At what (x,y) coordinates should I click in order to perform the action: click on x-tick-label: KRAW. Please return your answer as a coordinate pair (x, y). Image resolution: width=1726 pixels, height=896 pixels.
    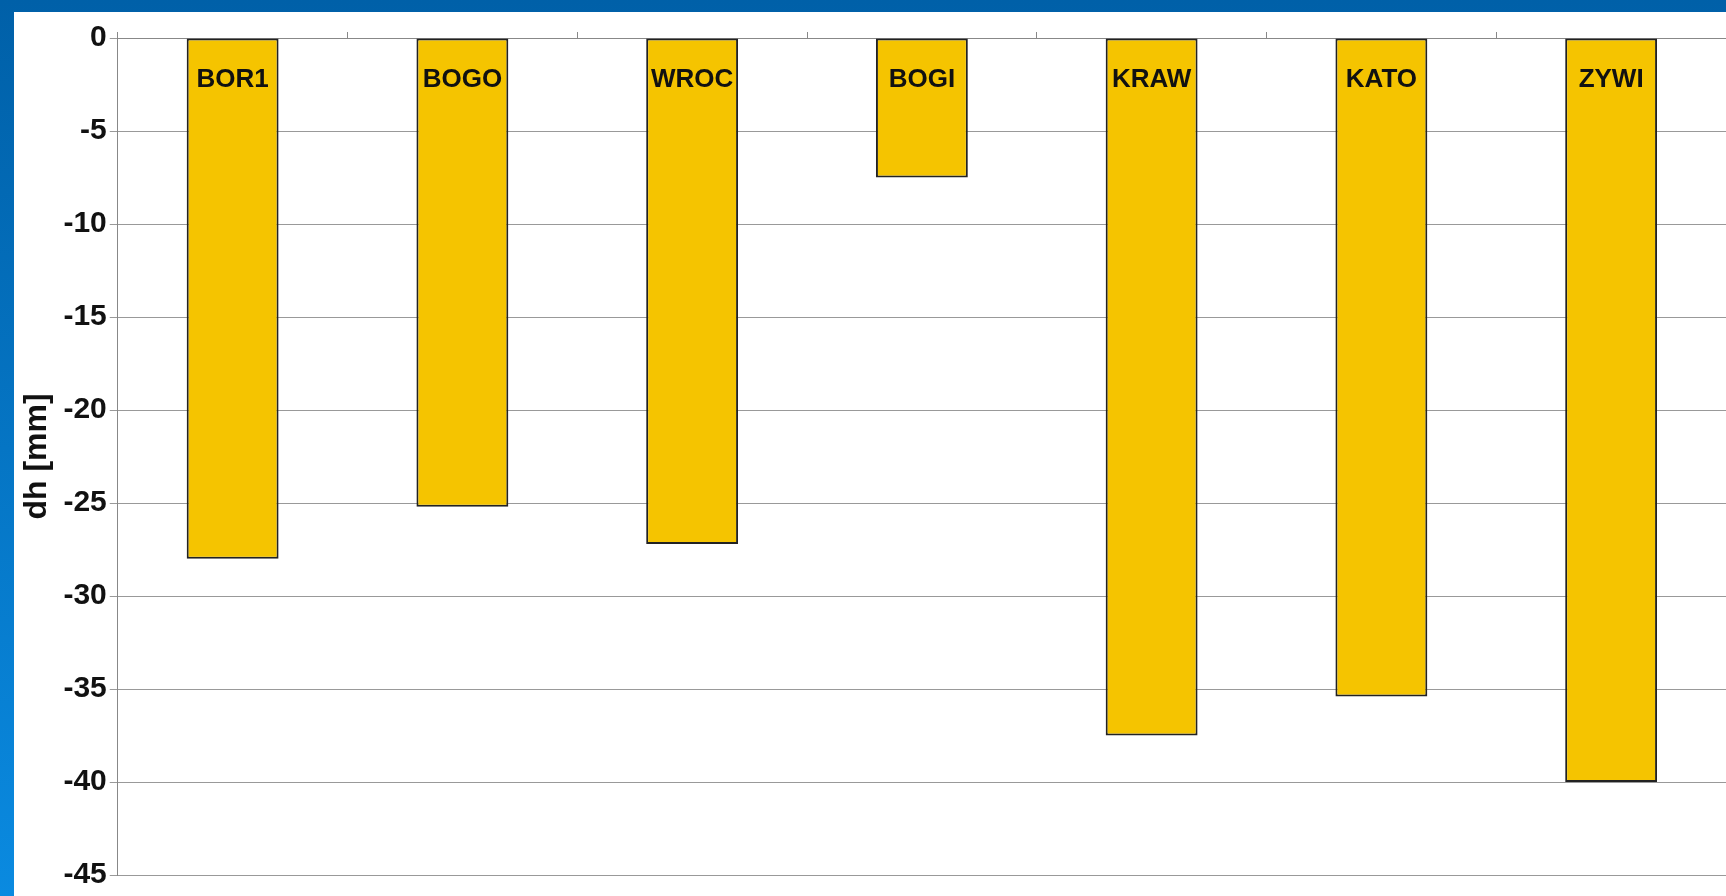
    Looking at the image, I should click on (1151, 78).